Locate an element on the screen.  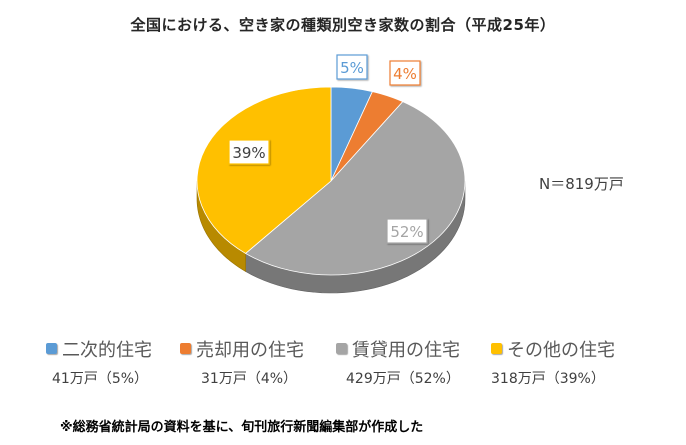
svg-text: 52% is located at coordinates (406, 232).